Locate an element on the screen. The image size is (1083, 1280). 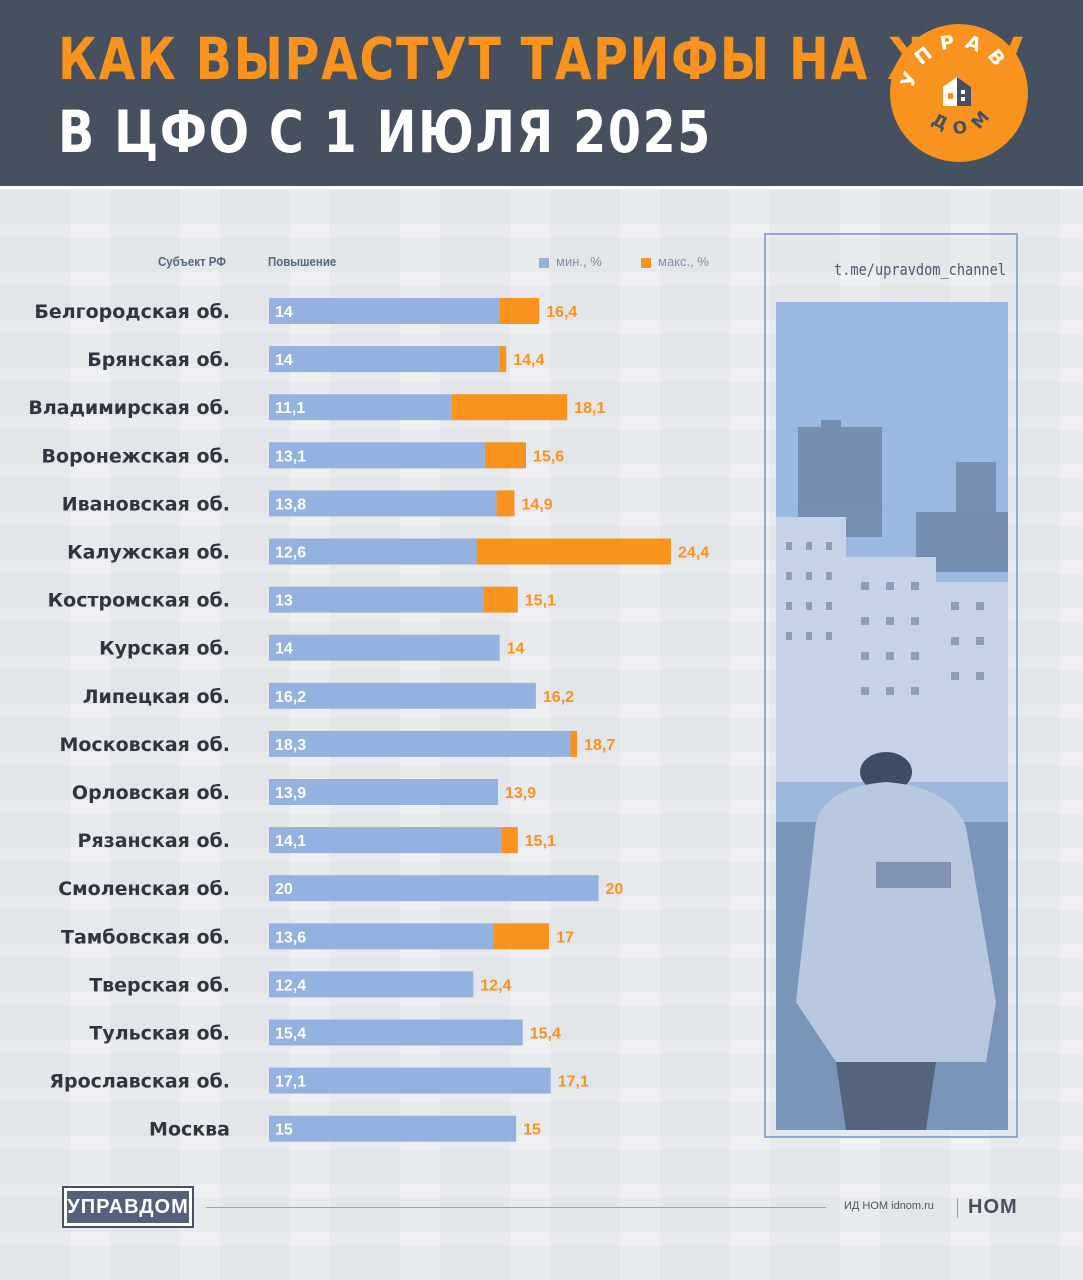
min-value-label: 15 is located at coordinates (284, 1130).